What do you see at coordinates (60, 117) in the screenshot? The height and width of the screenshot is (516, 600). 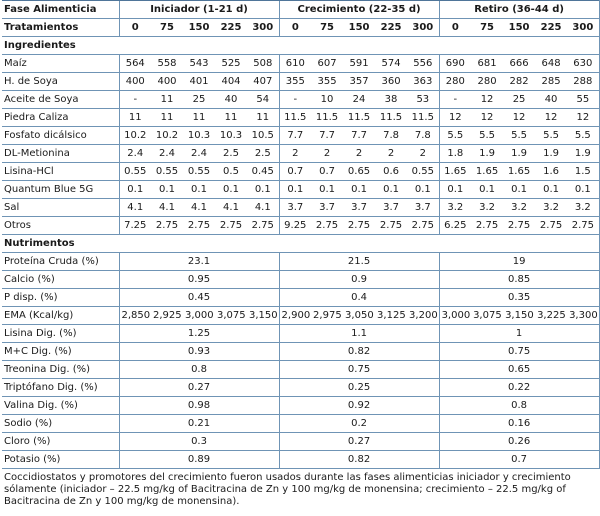 I see `row-label: Piedra Caliza` at bounding box center [60, 117].